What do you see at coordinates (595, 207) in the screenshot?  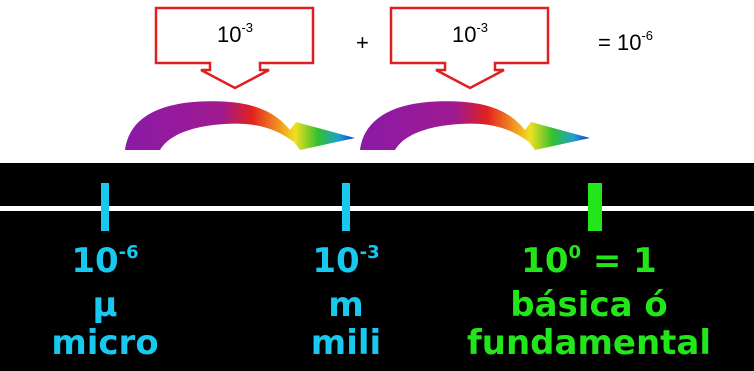 I see `tick-basic` at bounding box center [595, 207].